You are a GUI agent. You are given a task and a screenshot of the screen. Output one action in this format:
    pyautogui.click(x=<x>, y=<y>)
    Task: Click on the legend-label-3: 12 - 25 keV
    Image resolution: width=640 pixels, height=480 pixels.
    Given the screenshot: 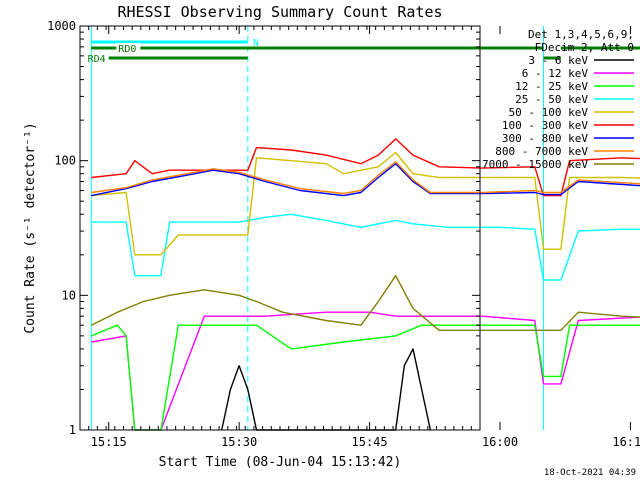 What is the action you would take?
    pyautogui.click(x=551, y=86)
    